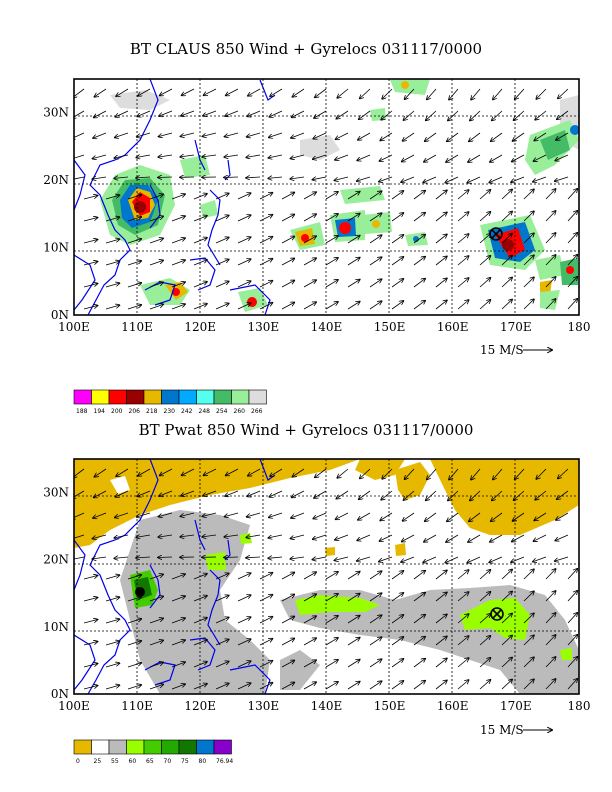 The width and height of the screenshot is (612, 792). I want to click on y-tick-label: 10N, so click(56, 248).